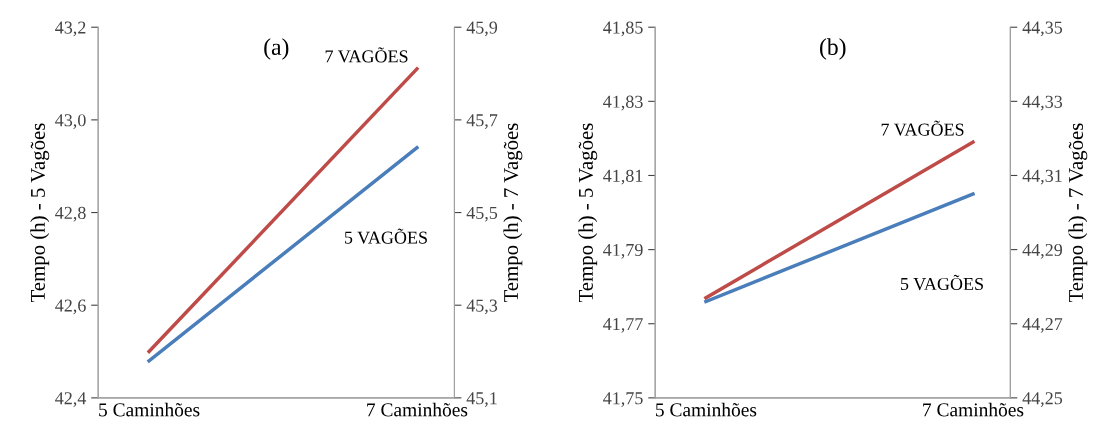 This screenshot has height=432, width=1103. Describe the element at coordinates (1042, 103) in the screenshot. I see `y2-tick-label: 44,33` at that location.